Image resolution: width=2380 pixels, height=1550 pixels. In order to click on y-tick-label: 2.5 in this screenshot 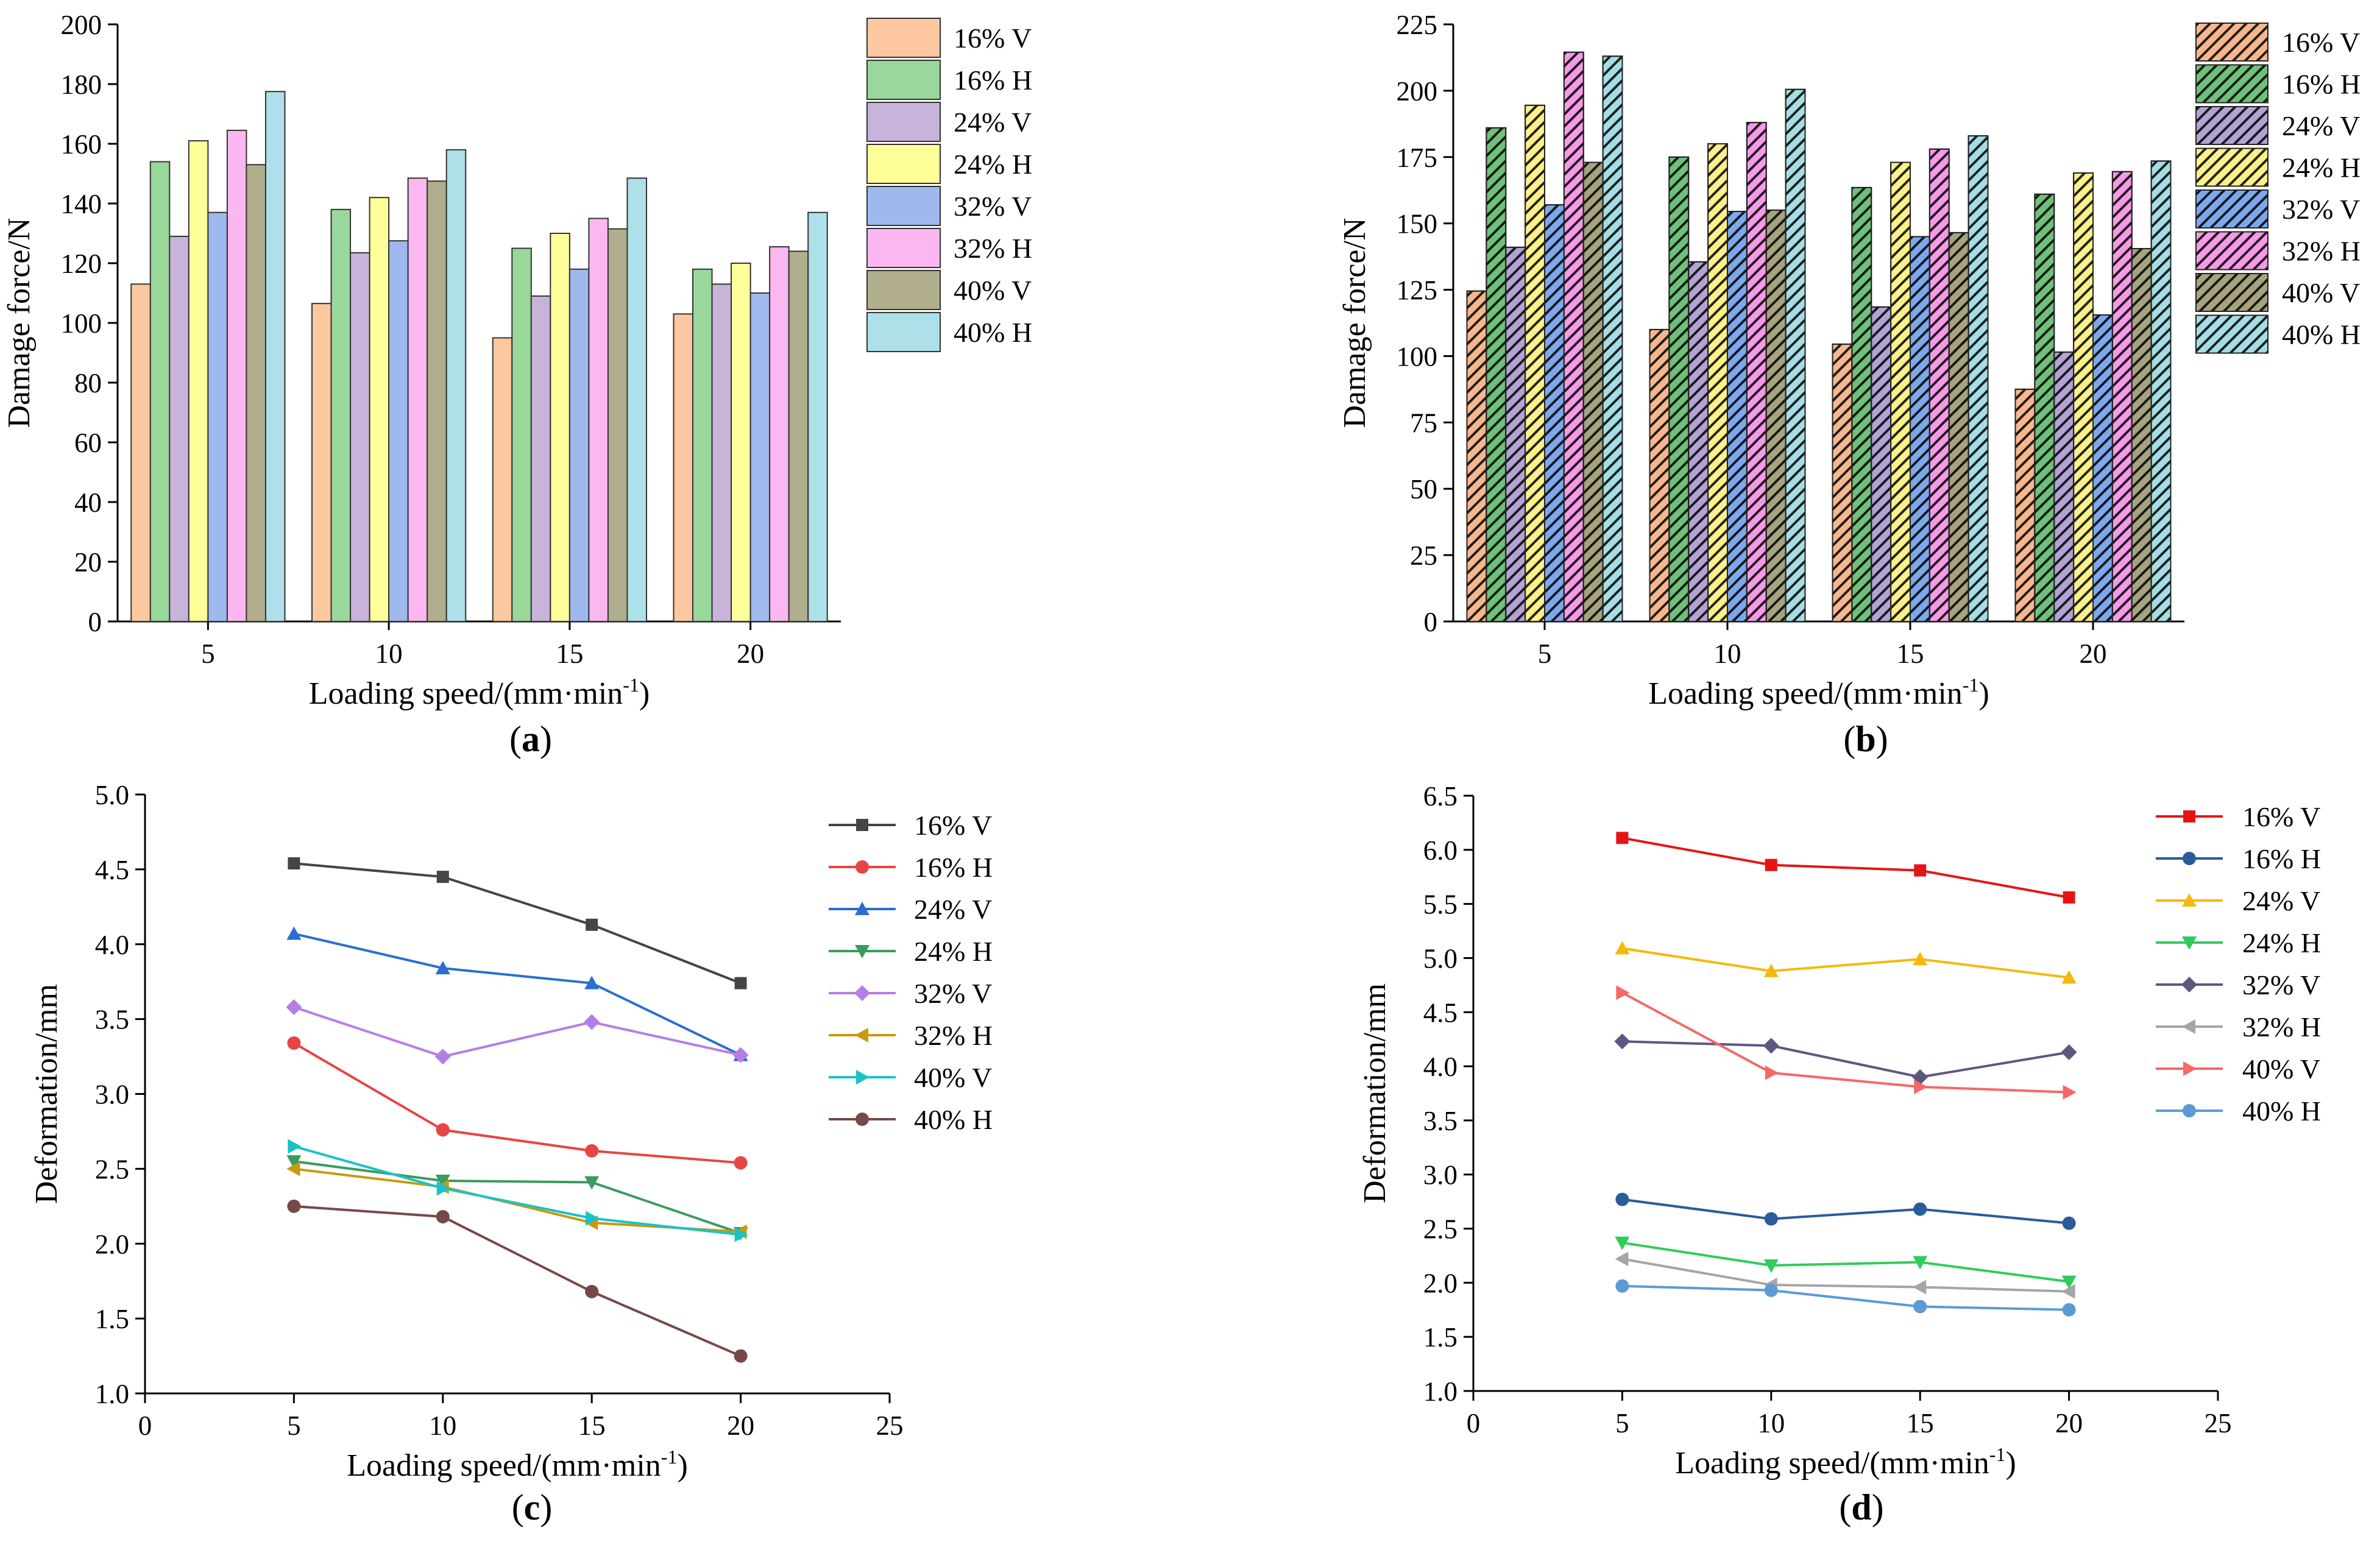, I will do `click(112, 1169)`.